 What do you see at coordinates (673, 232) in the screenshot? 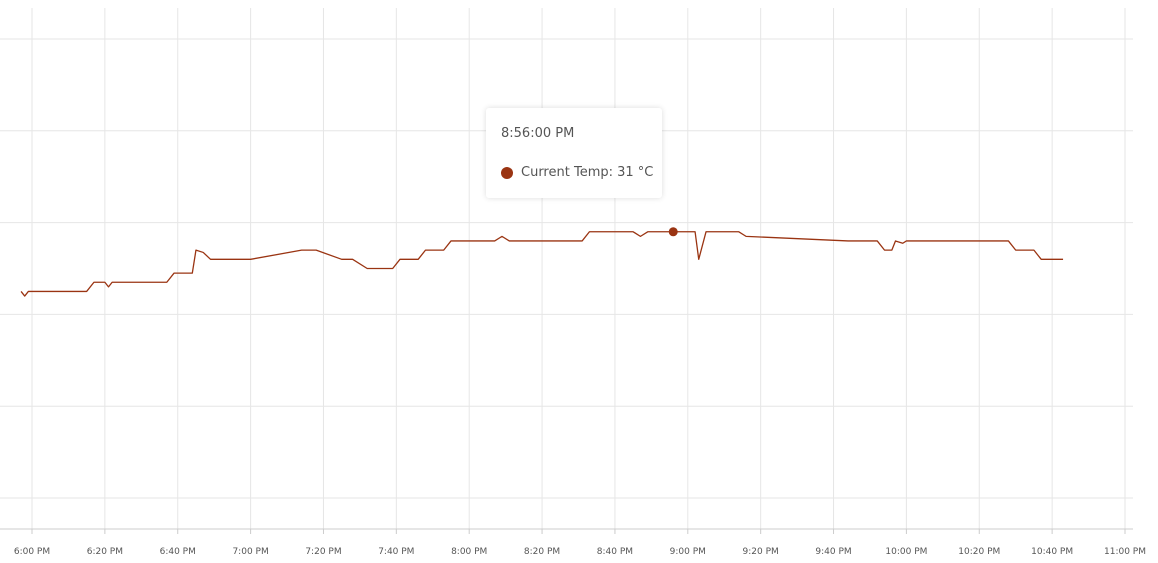
I see `hover-point-marker` at bounding box center [673, 232].